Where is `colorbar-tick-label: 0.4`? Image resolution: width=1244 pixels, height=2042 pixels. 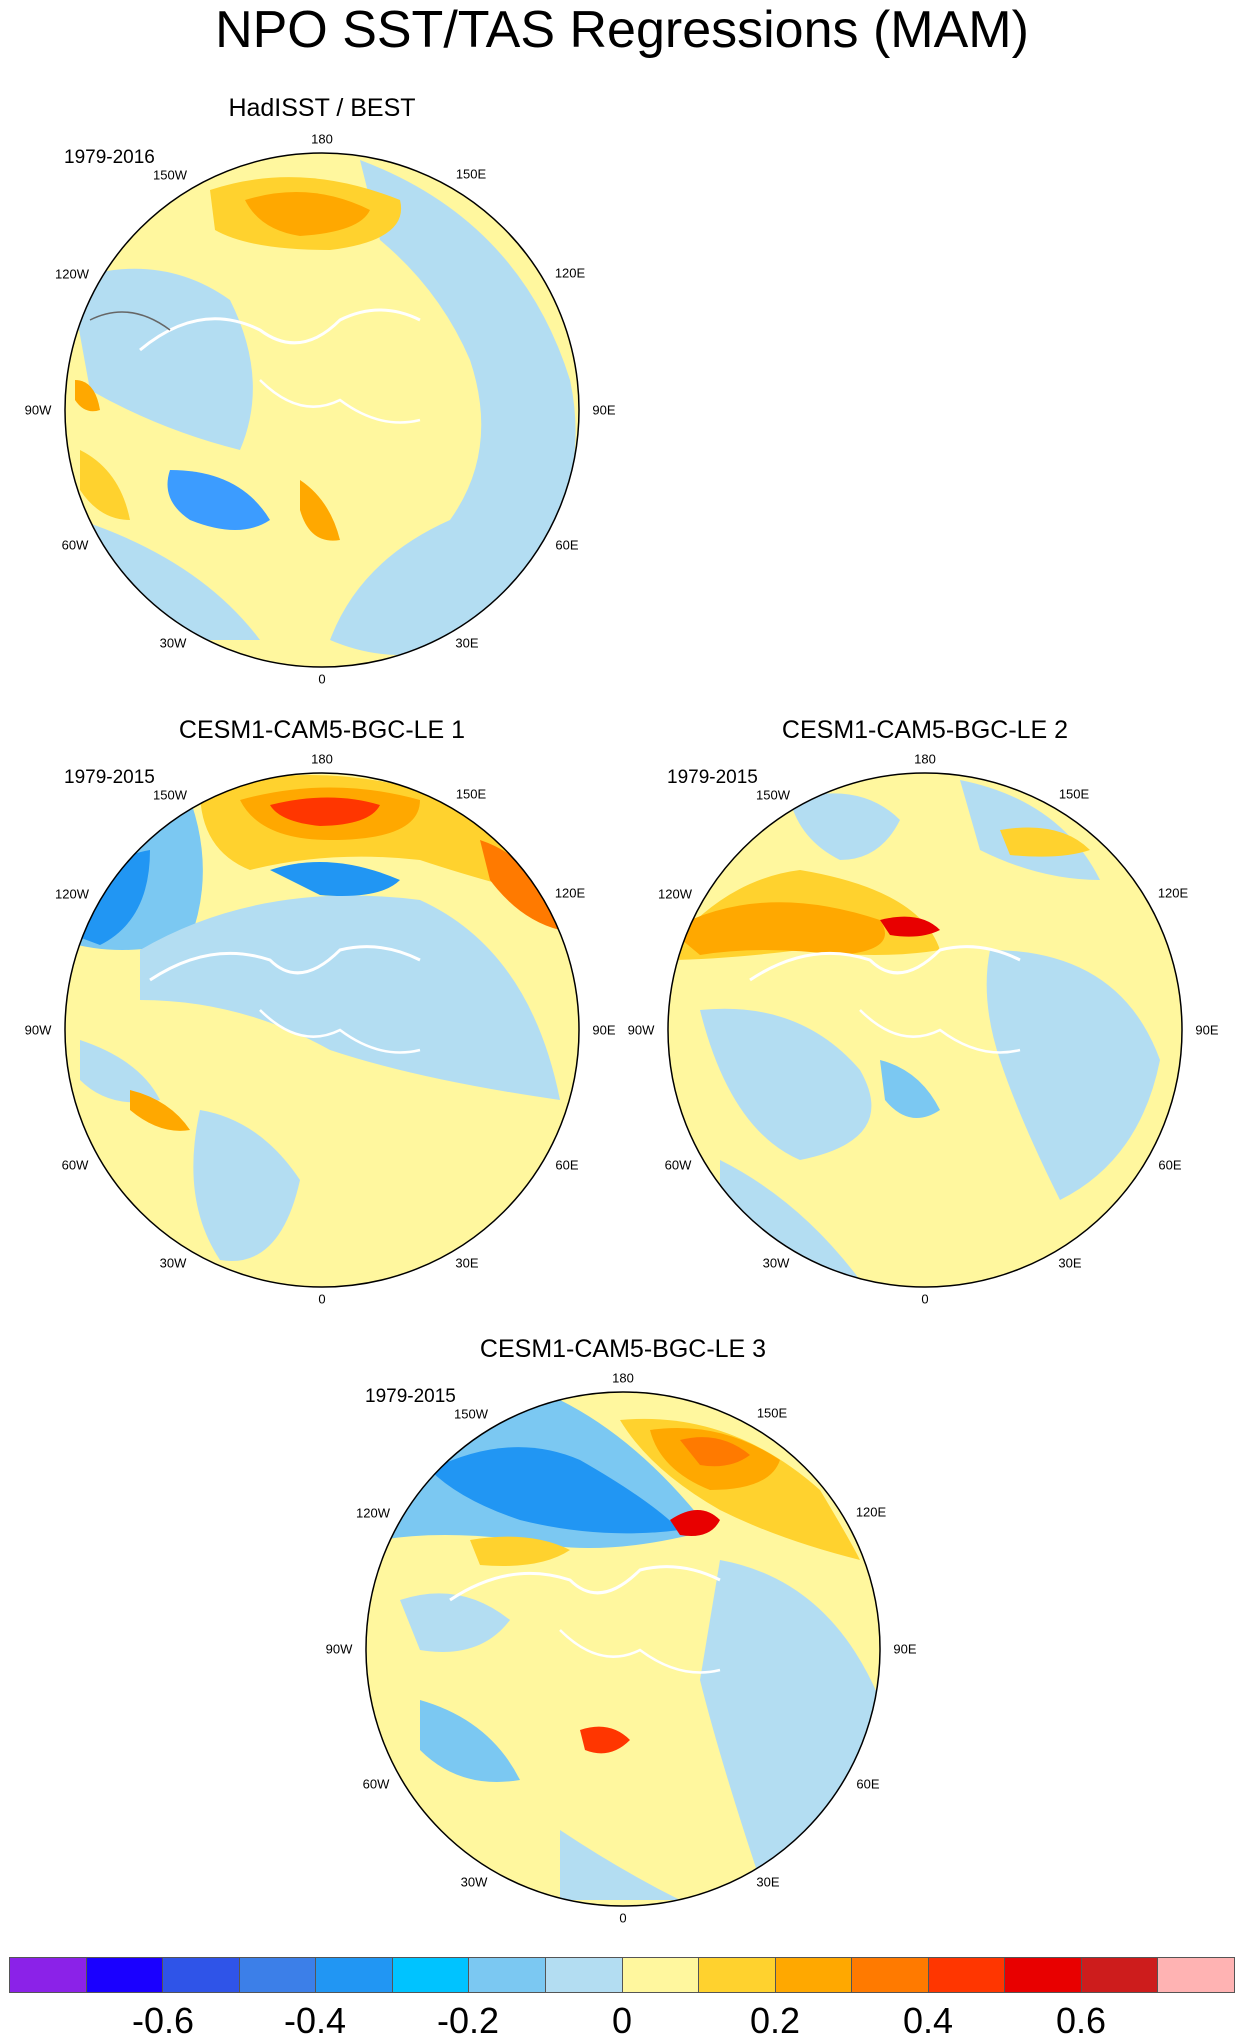 colorbar-tick-label: 0.4 is located at coordinates (928, 2020).